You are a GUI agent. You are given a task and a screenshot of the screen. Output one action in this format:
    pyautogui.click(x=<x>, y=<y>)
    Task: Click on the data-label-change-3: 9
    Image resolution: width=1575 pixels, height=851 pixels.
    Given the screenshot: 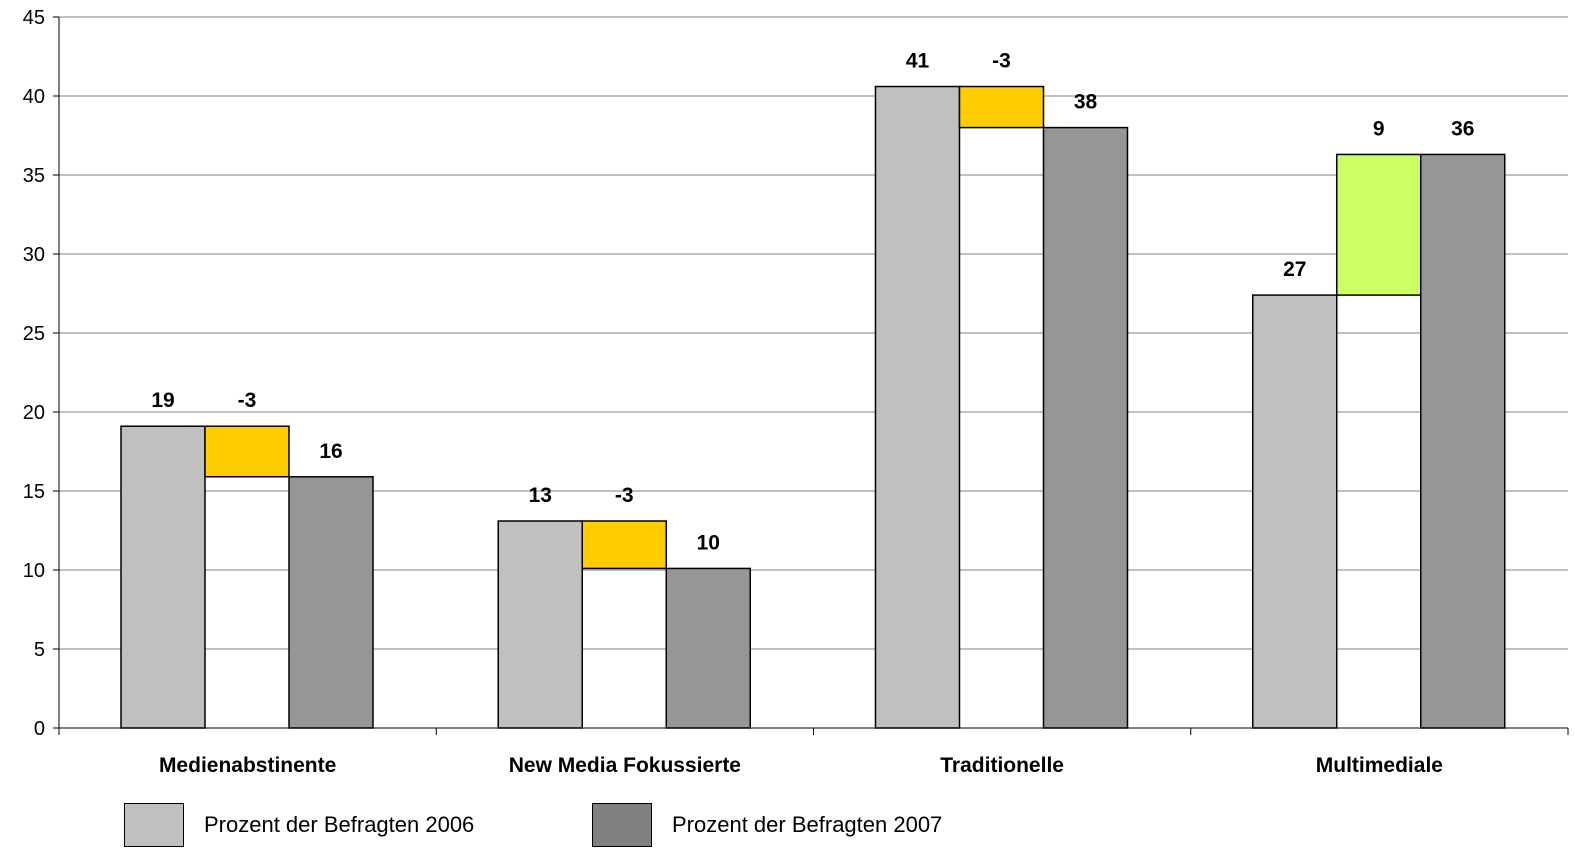 What is the action you would take?
    pyautogui.click(x=1379, y=128)
    